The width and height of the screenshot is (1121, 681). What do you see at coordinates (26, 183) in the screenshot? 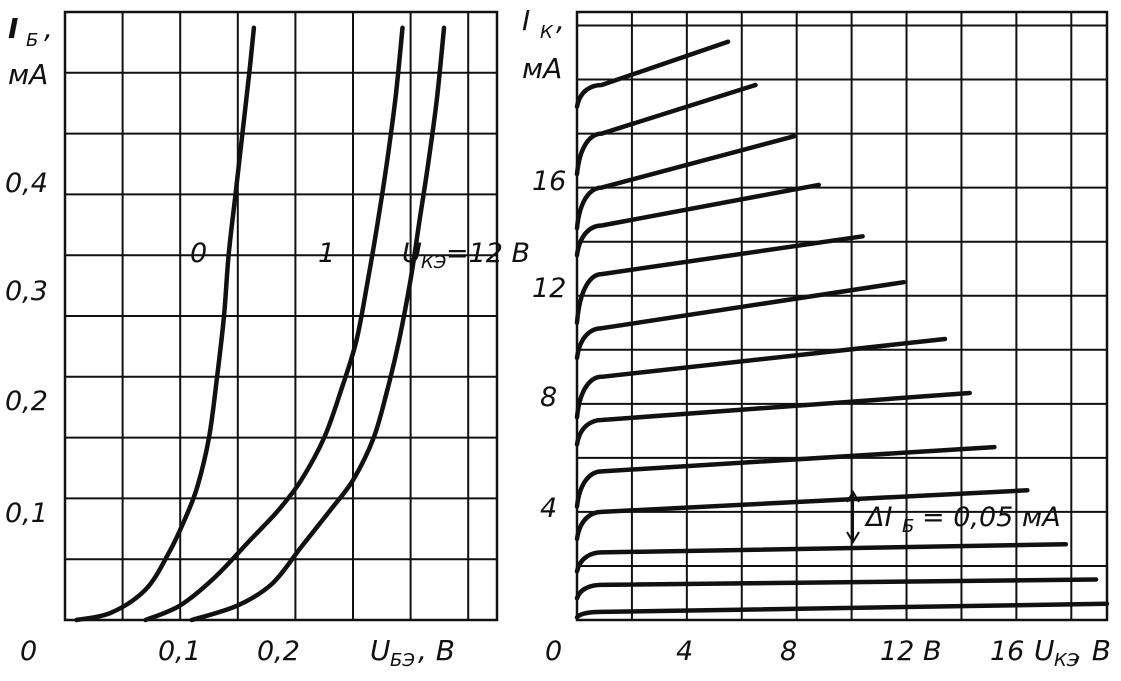
I see `left-y-tick-0-4: 0,4` at bounding box center [26, 183].